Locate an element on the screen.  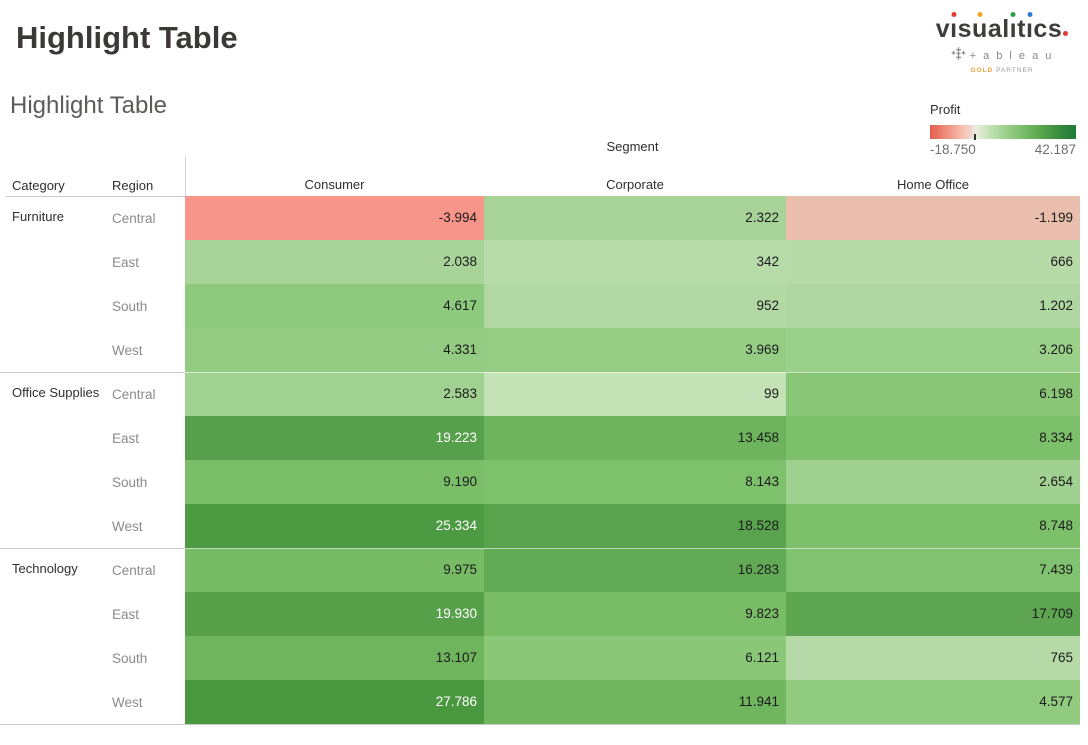
partner-badge: GOLD PARTNER is located at coordinates (1002, 70).